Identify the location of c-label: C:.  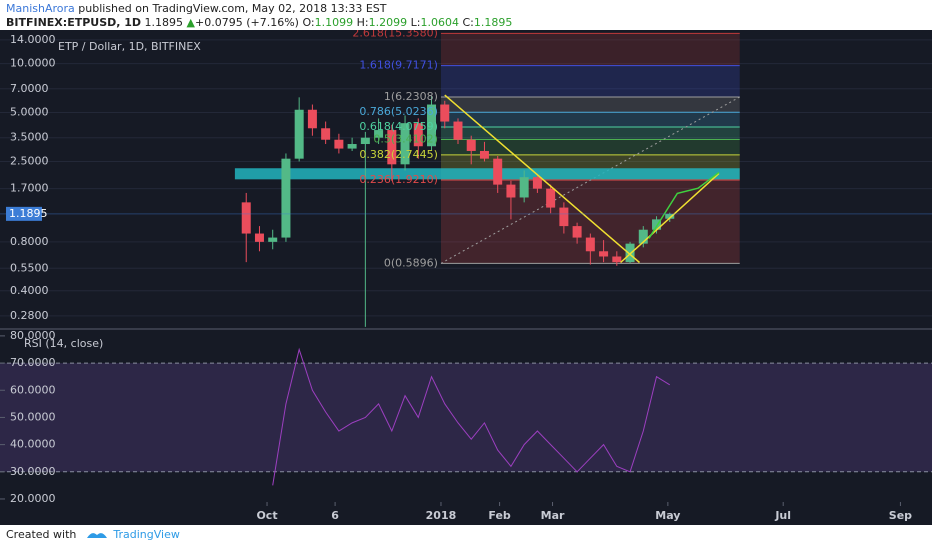
(468, 22).